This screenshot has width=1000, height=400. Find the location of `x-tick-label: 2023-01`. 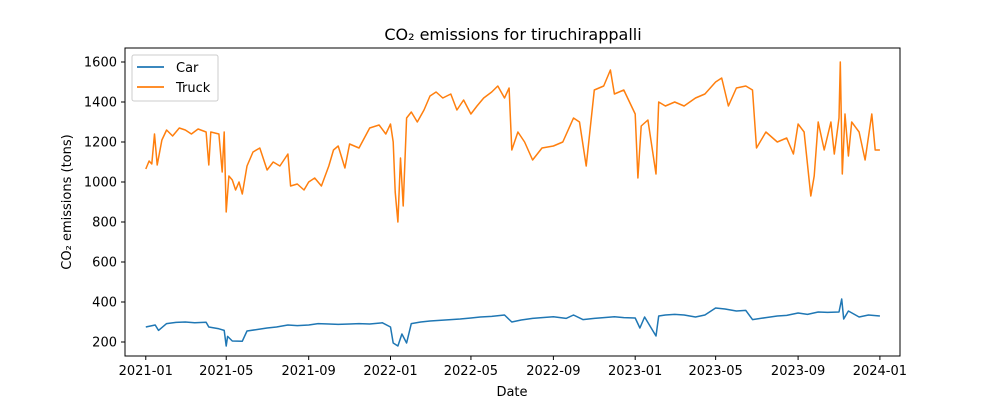

x-tick-label: 2023-01 is located at coordinates (635, 371).